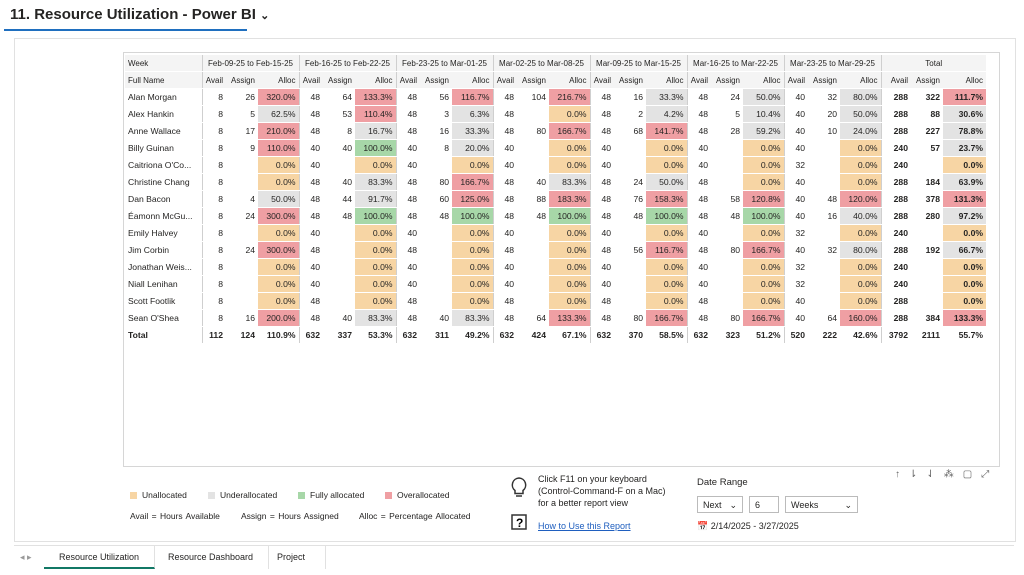 The width and height of the screenshot is (1024, 575). What do you see at coordinates (927, 131) in the screenshot?
I see `hours-cell: 227` at bounding box center [927, 131].